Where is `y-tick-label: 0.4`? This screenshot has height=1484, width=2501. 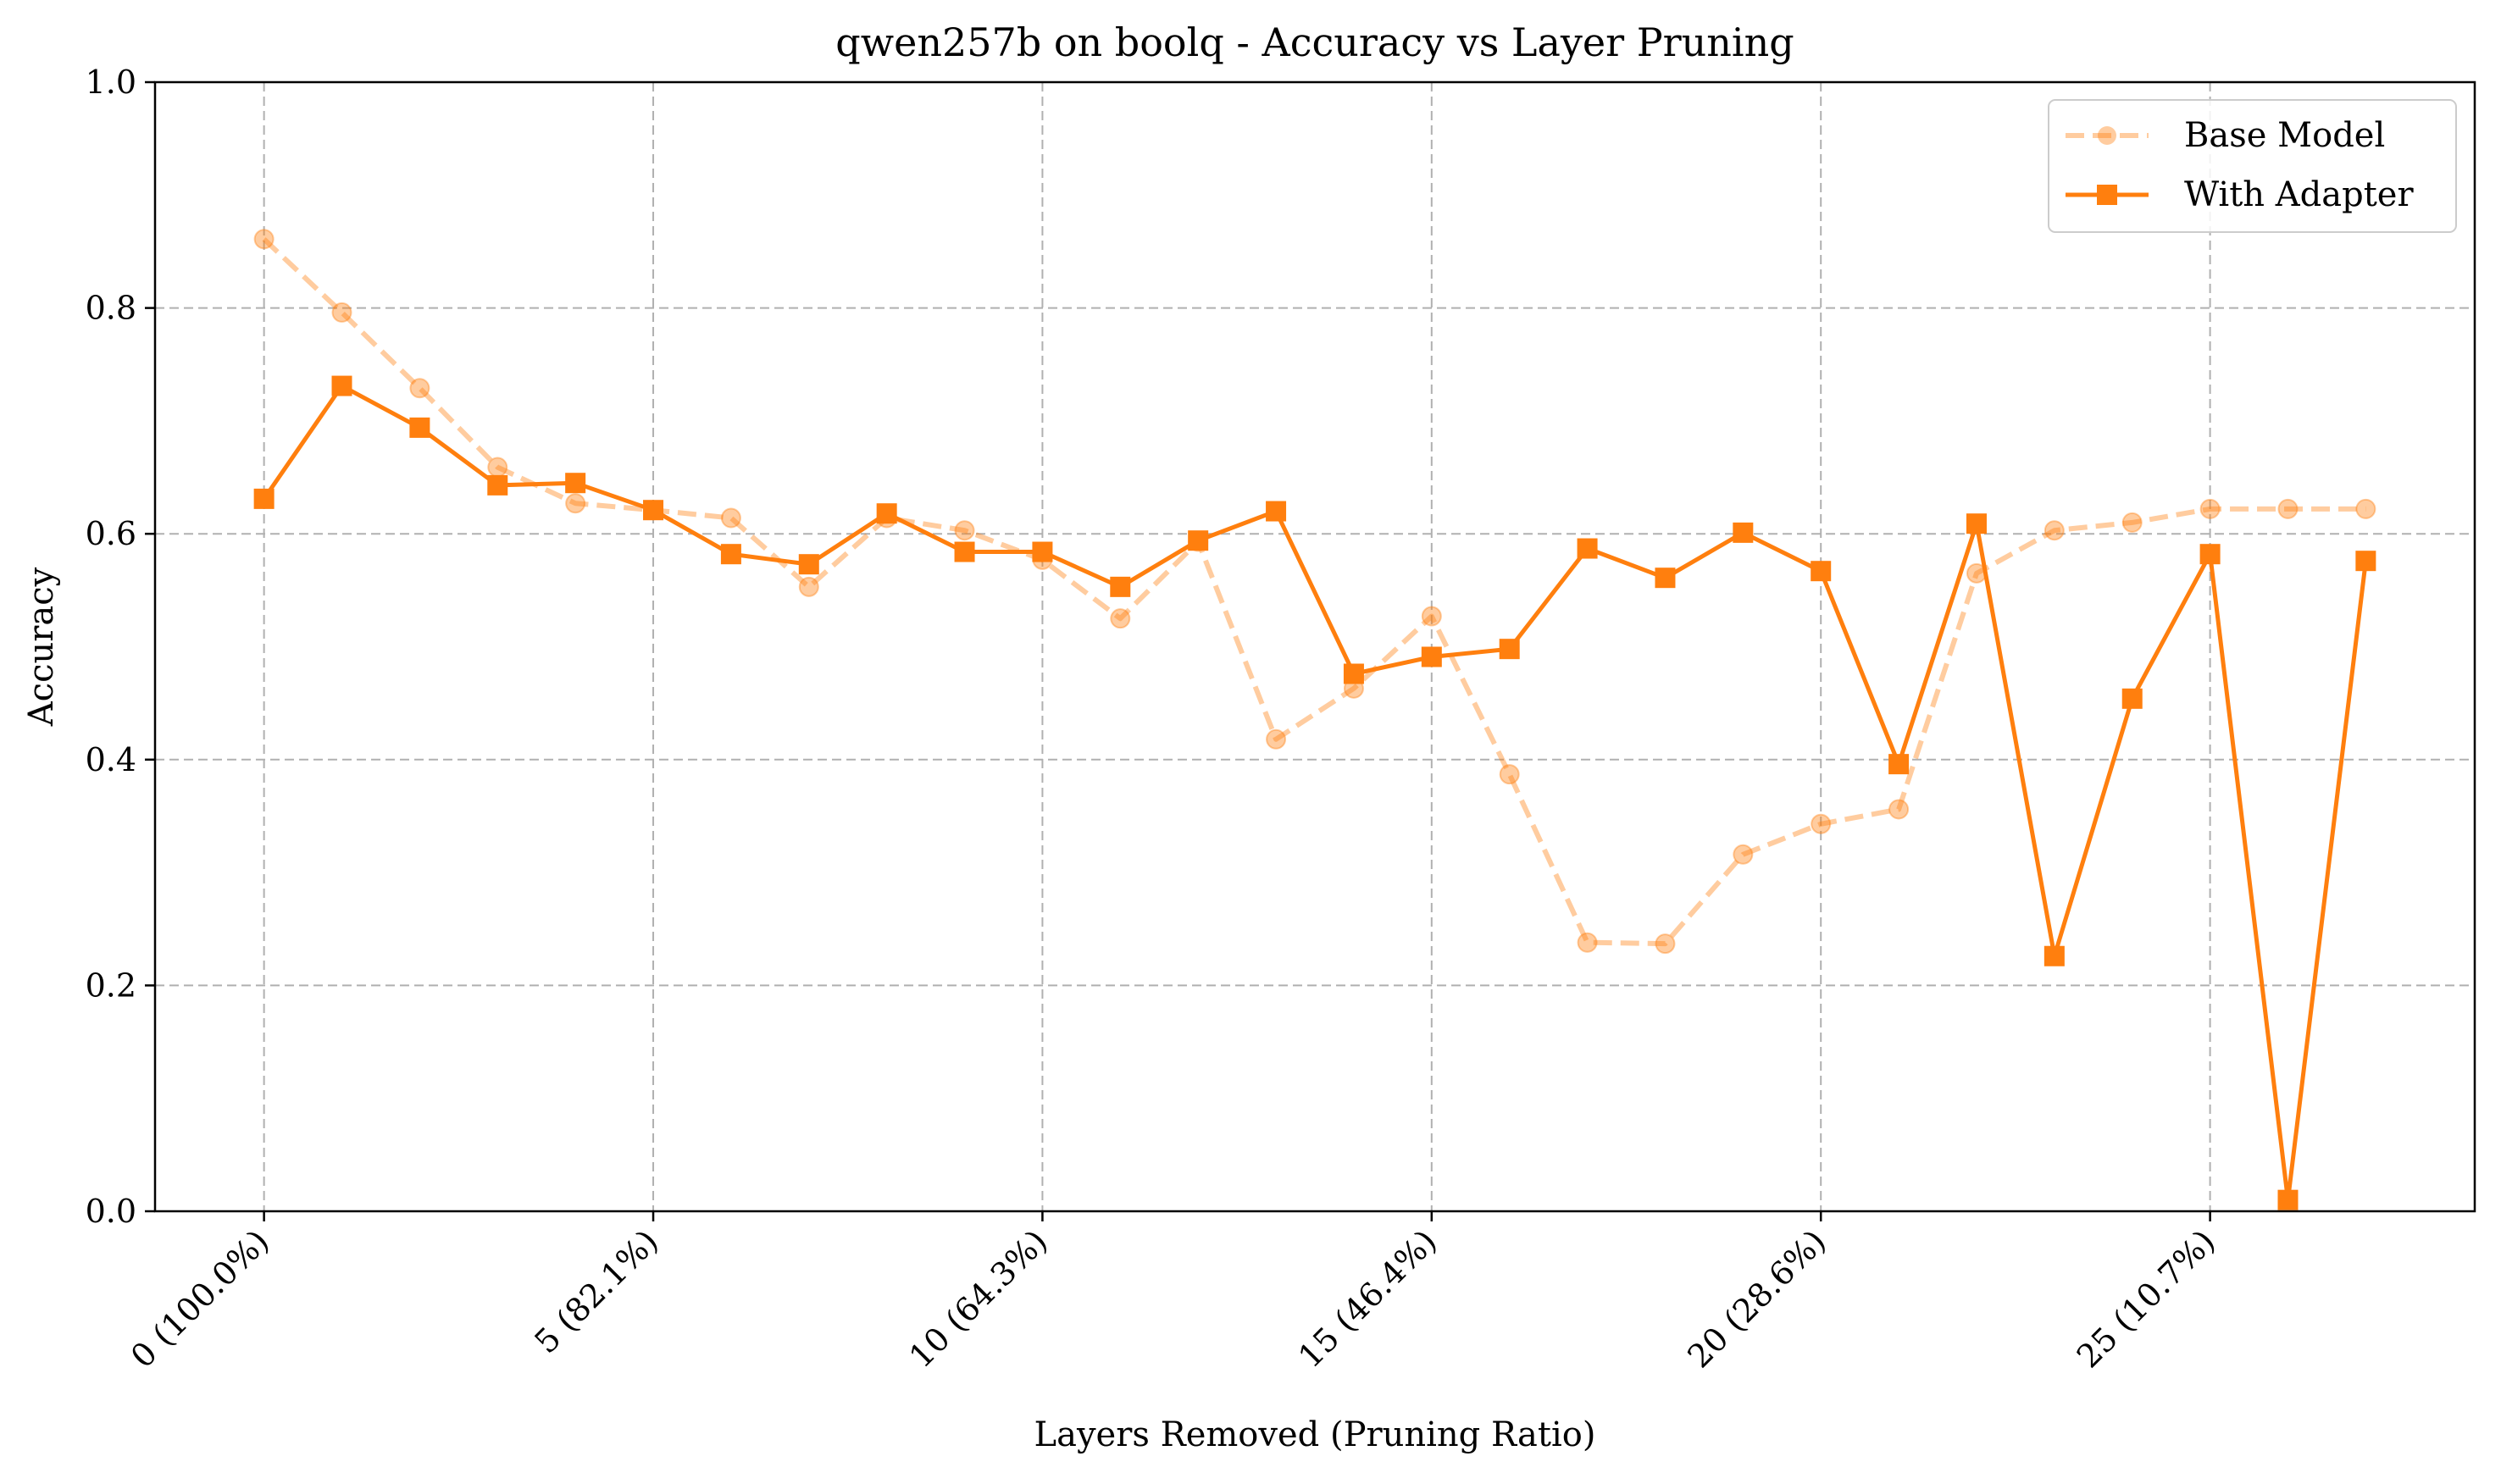 y-tick-label: 0.4 is located at coordinates (111, 759).